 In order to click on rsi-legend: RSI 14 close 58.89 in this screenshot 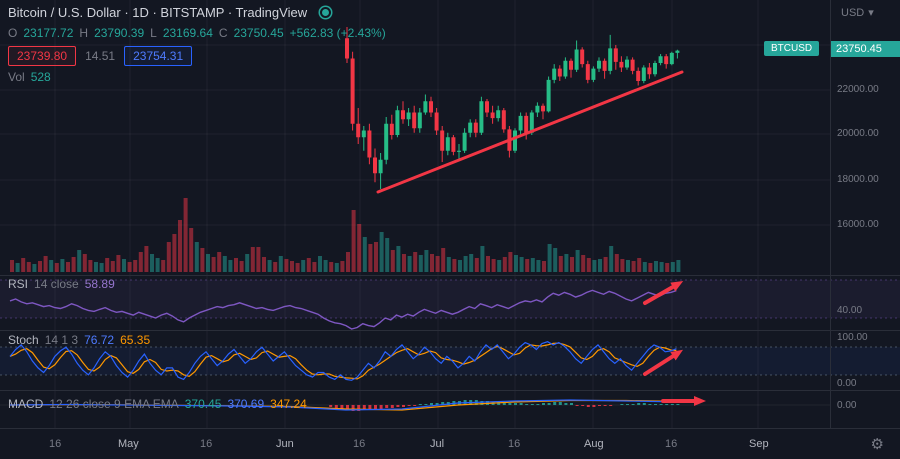, I will do `click(61, 284)`.